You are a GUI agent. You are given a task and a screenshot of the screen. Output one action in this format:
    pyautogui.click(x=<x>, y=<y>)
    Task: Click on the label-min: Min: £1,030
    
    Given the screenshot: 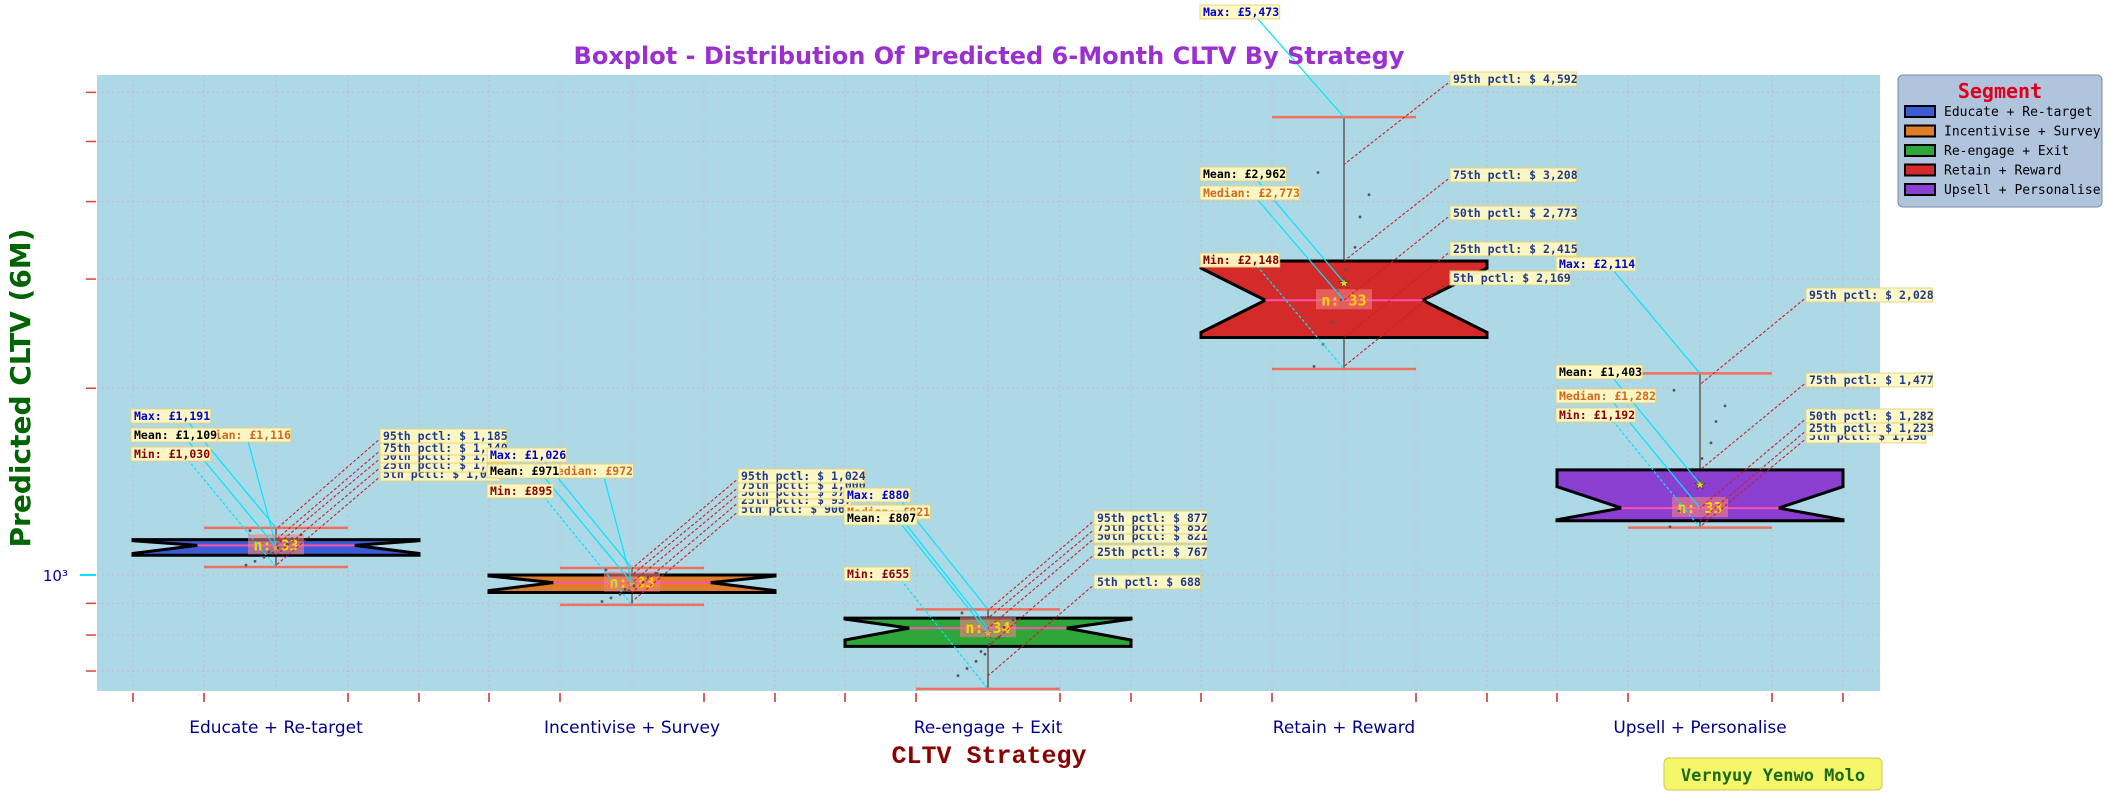 What is the action you would take?
    pyautogui.click(x=171, y=454)
    